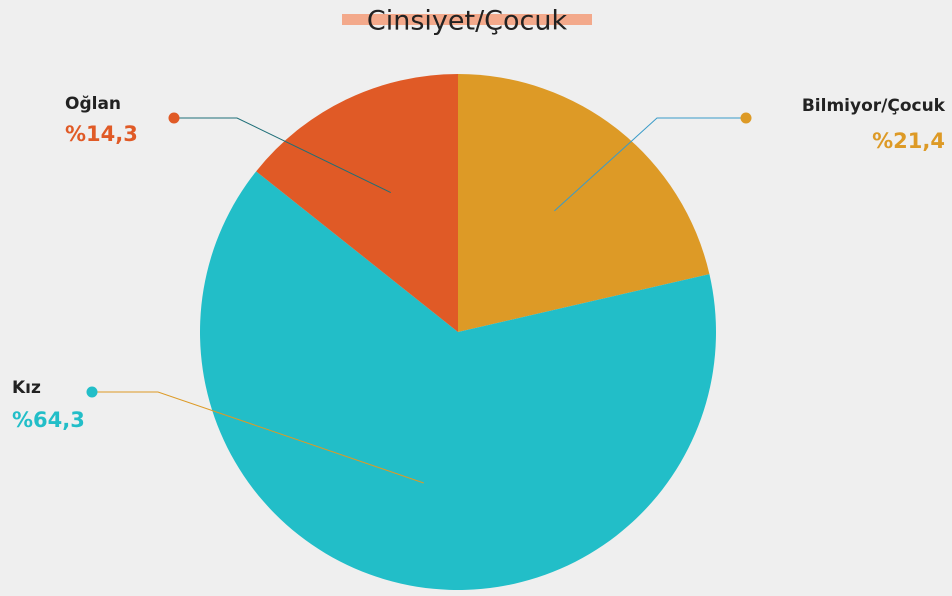 This screenshot has height=596, width=952. I want to click on slice-value: %64,3, so click(48, 420).